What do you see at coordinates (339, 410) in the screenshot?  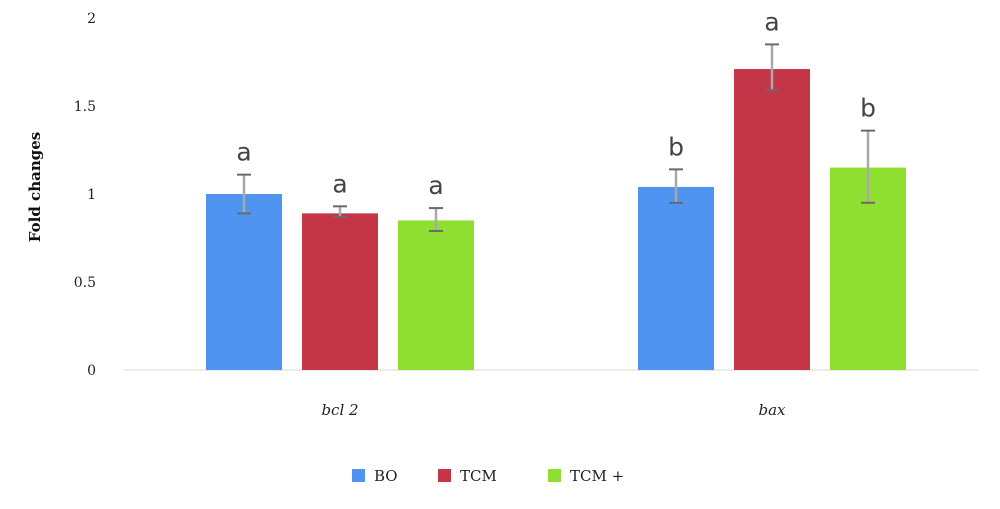 I see `category-label: bcl 2` at bounding box center [339, 410].